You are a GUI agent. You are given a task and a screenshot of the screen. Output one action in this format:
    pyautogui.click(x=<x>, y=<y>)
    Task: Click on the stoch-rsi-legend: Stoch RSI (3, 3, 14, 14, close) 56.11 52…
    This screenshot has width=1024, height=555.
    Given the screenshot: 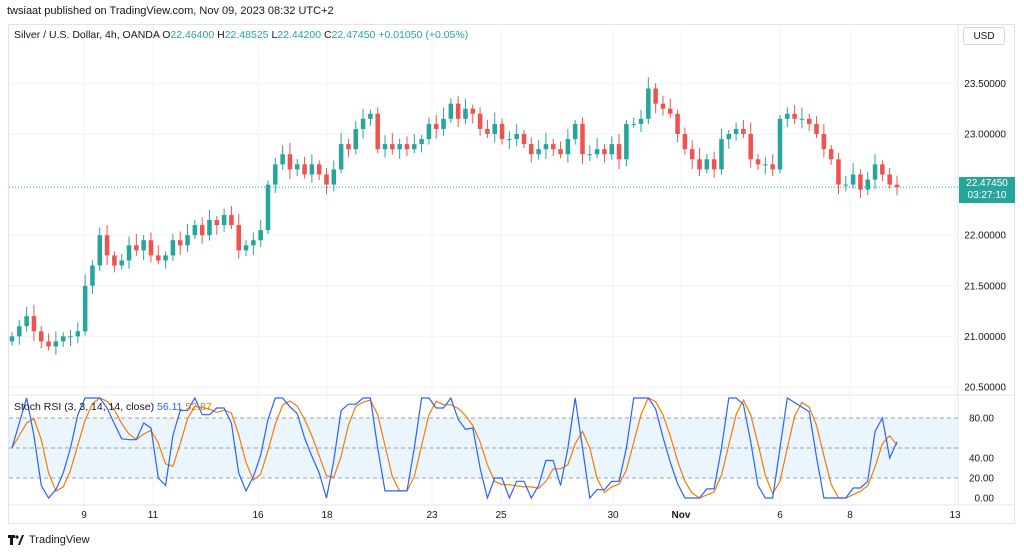 What is the action you would take?
    pyautogui.click(x=113, y=407)
    